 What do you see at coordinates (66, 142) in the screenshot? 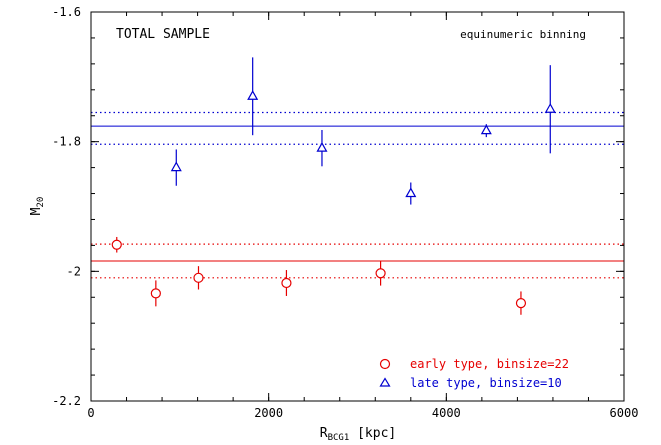
I see `y-tick-label: -1.8` at bounding box center [66, 142].